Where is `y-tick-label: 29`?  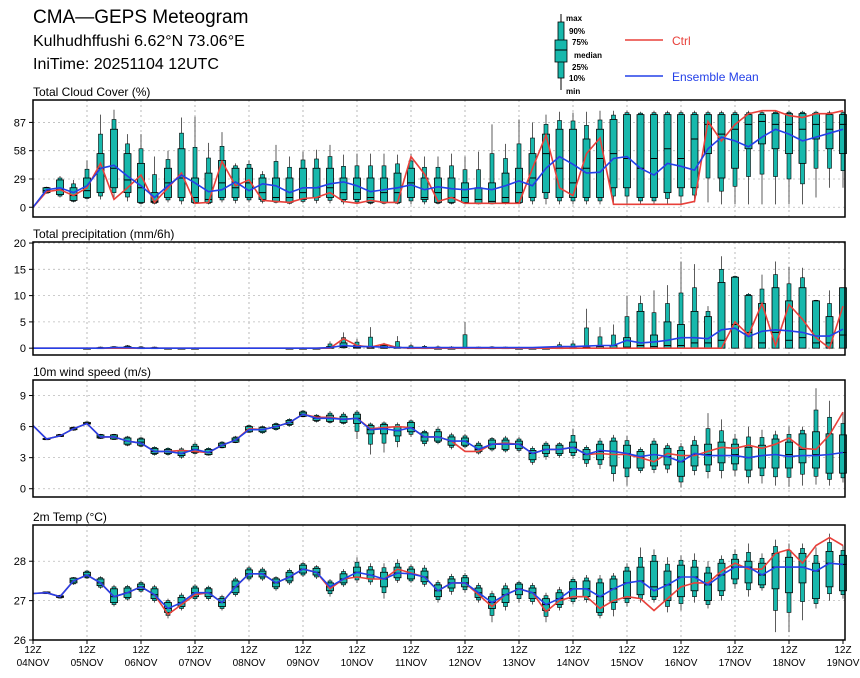 y-tick-label: 29 is located at coordinates (20, 180).